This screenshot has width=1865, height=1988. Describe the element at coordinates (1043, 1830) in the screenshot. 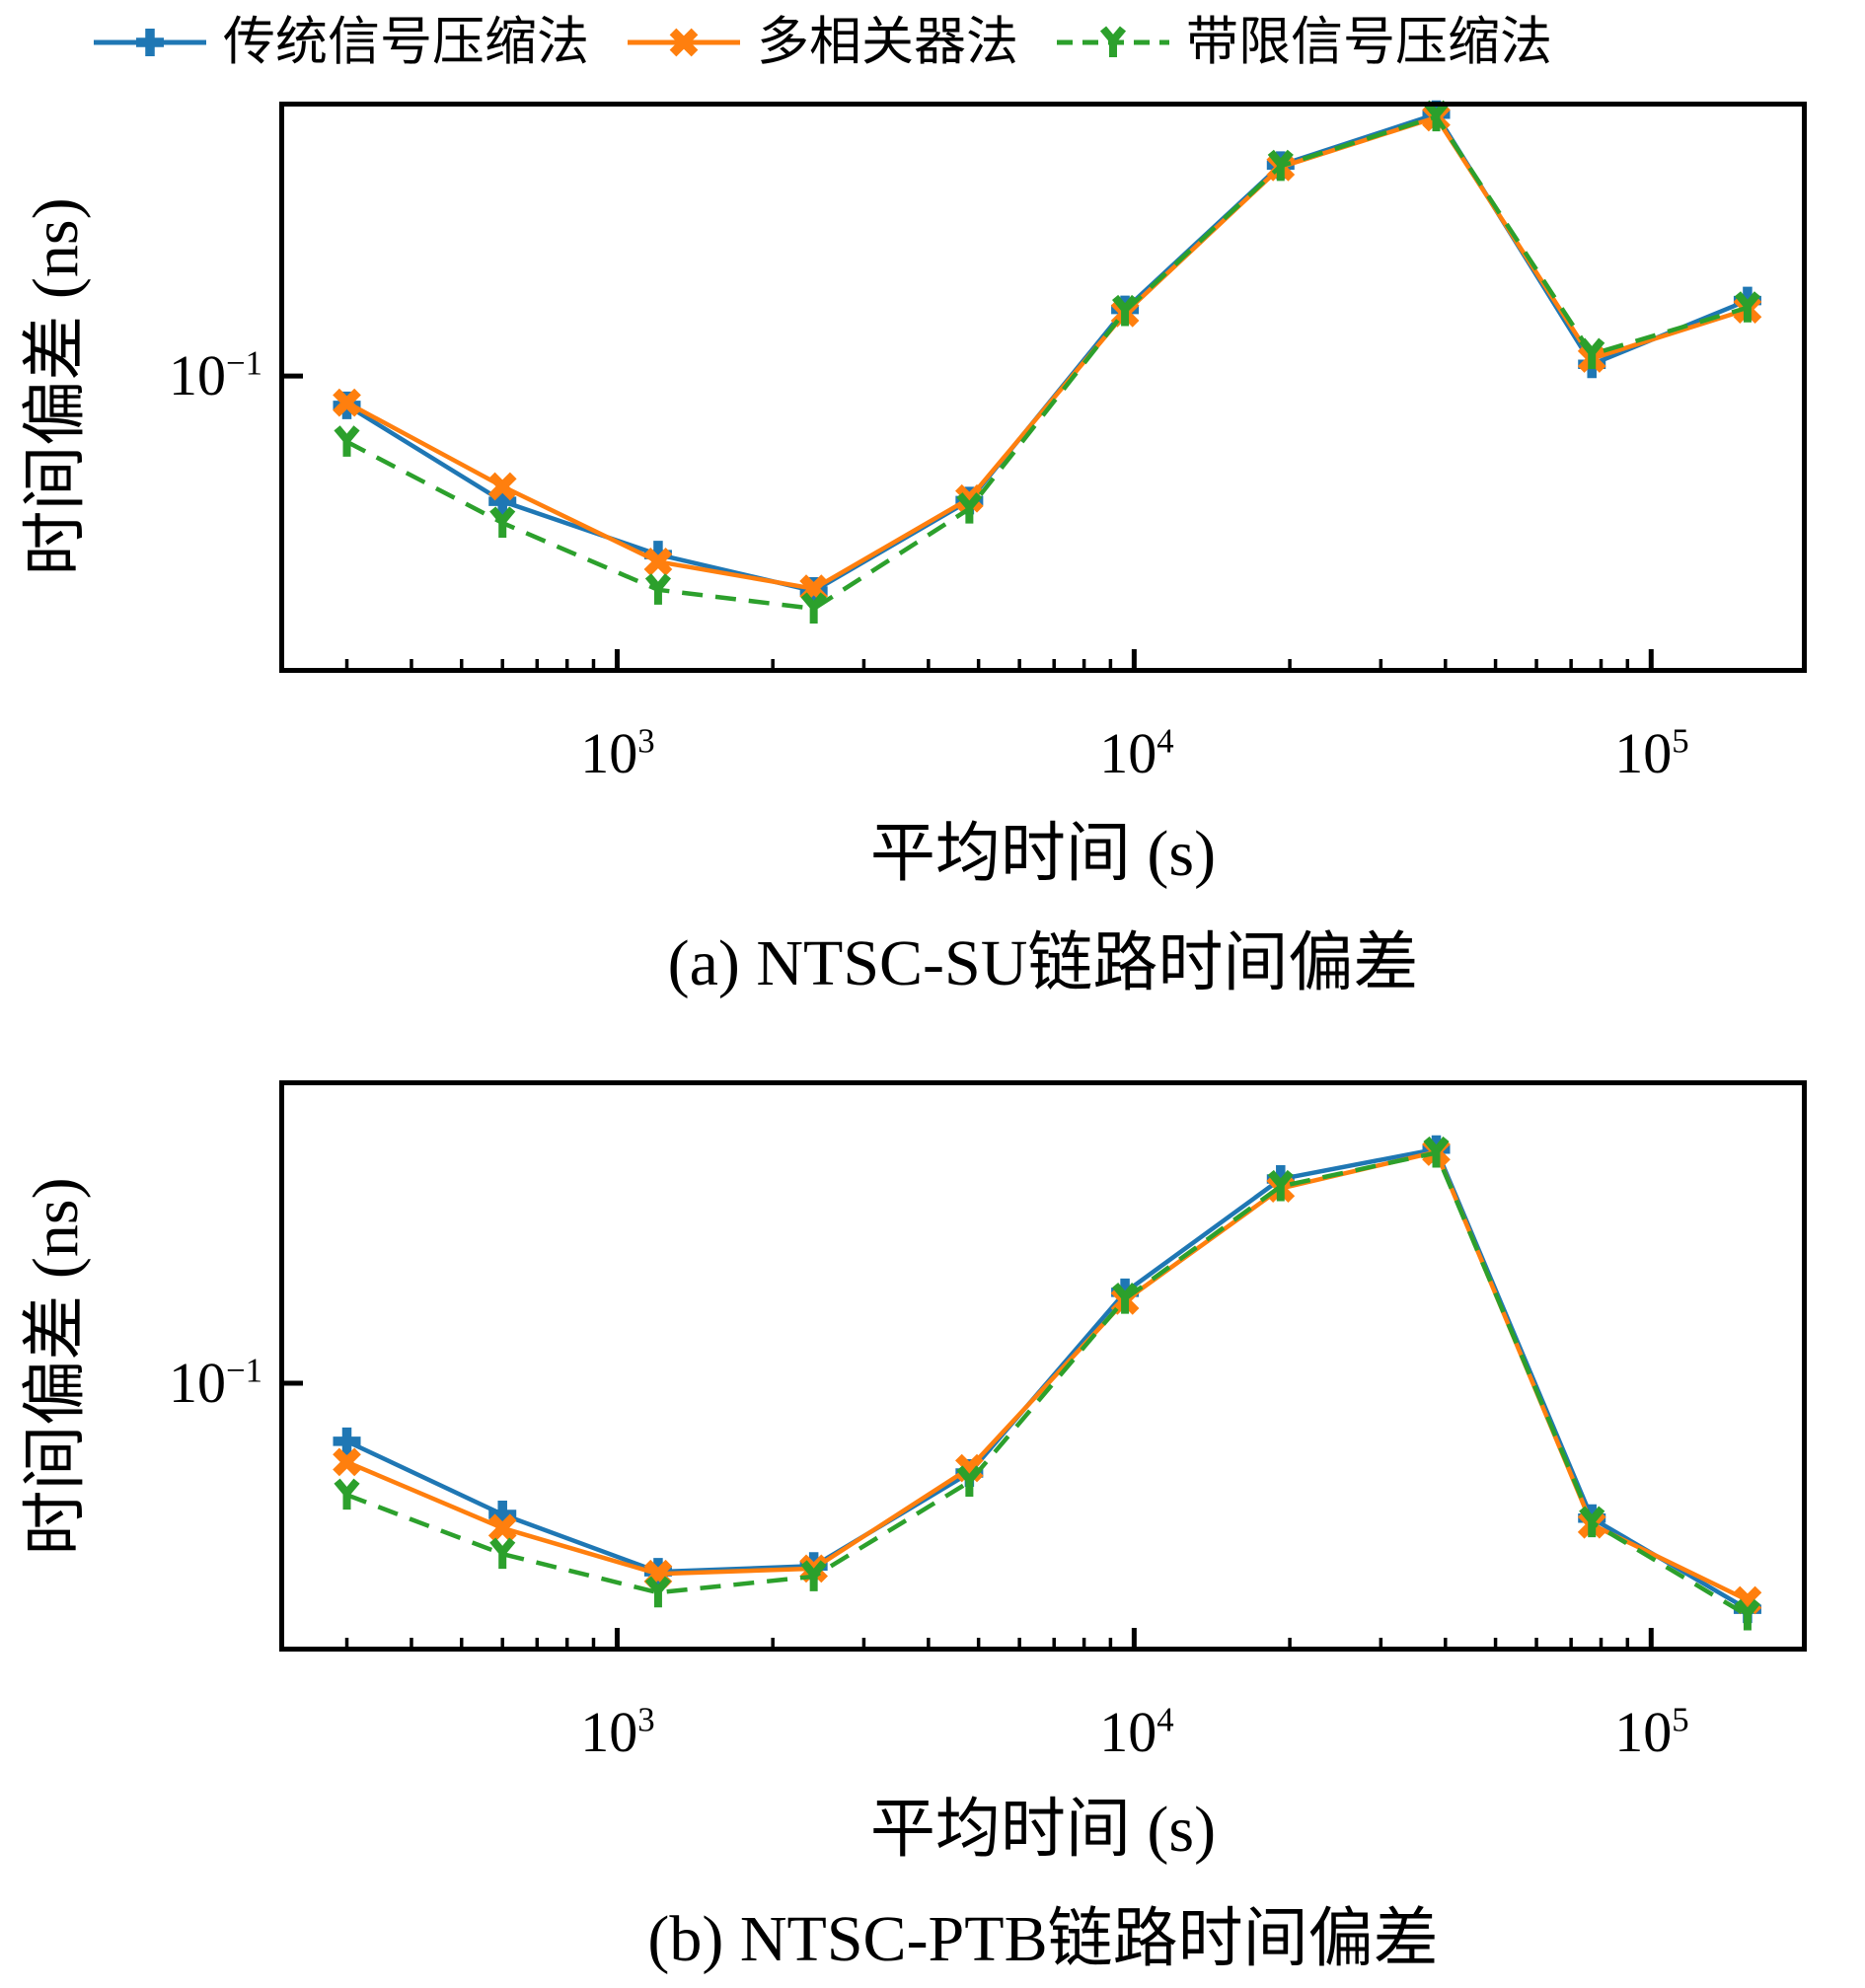

I see `chart-b-x-axis-label: 平均时间 (s)` at that location.